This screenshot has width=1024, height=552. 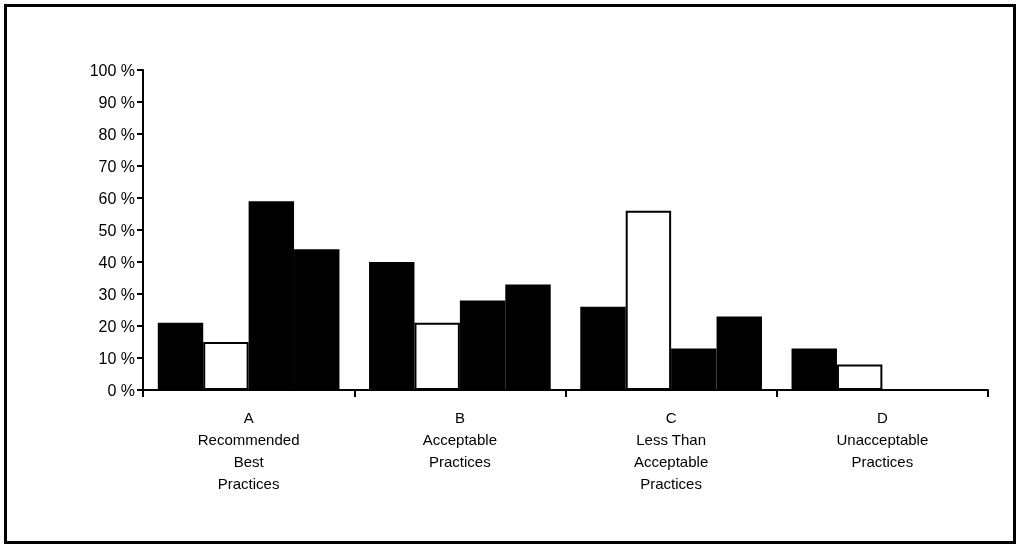 What do you see at coordinates (112, 70) in the screenshot?
I see `y-tick-label: 100 %` at bounding box center [112, 70].